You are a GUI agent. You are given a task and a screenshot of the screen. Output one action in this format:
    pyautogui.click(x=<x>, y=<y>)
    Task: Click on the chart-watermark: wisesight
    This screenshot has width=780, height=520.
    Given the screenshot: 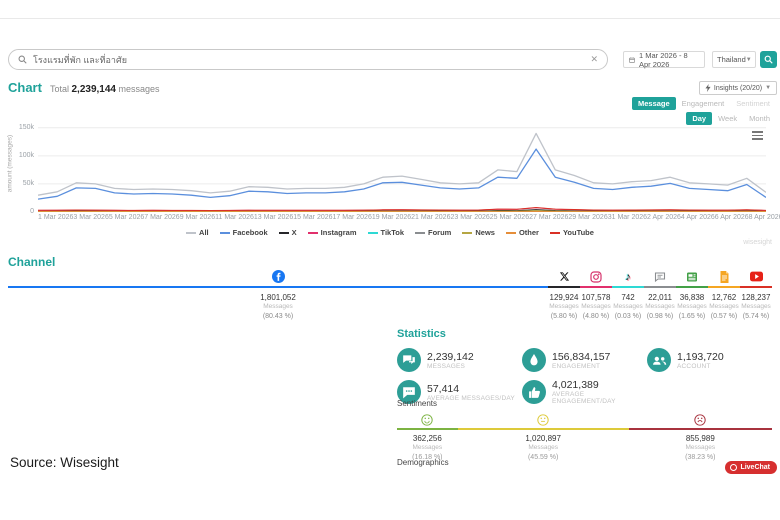 What is the action you would take?
    pyautogui.click(x=757, y=242)
    